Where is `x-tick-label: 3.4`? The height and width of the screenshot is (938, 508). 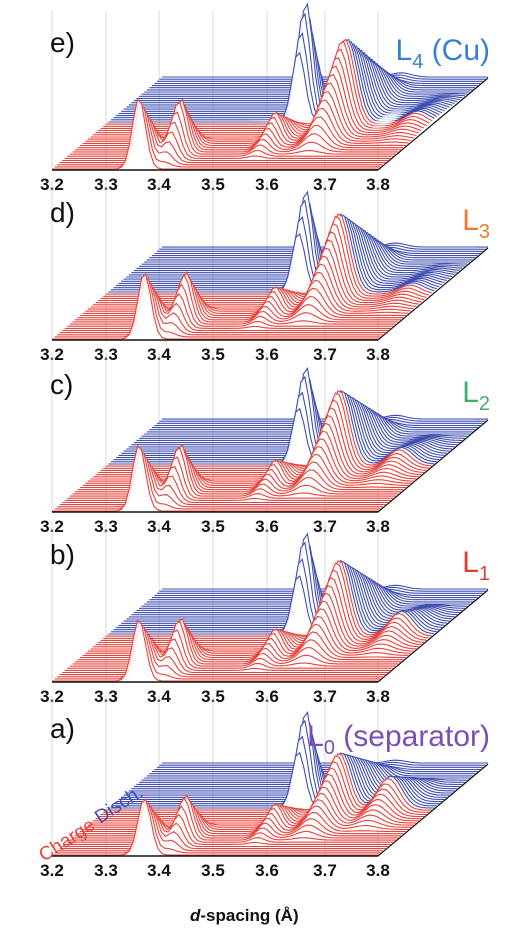
x-tick-label: 3.4 is located at coordinates (159, 870).